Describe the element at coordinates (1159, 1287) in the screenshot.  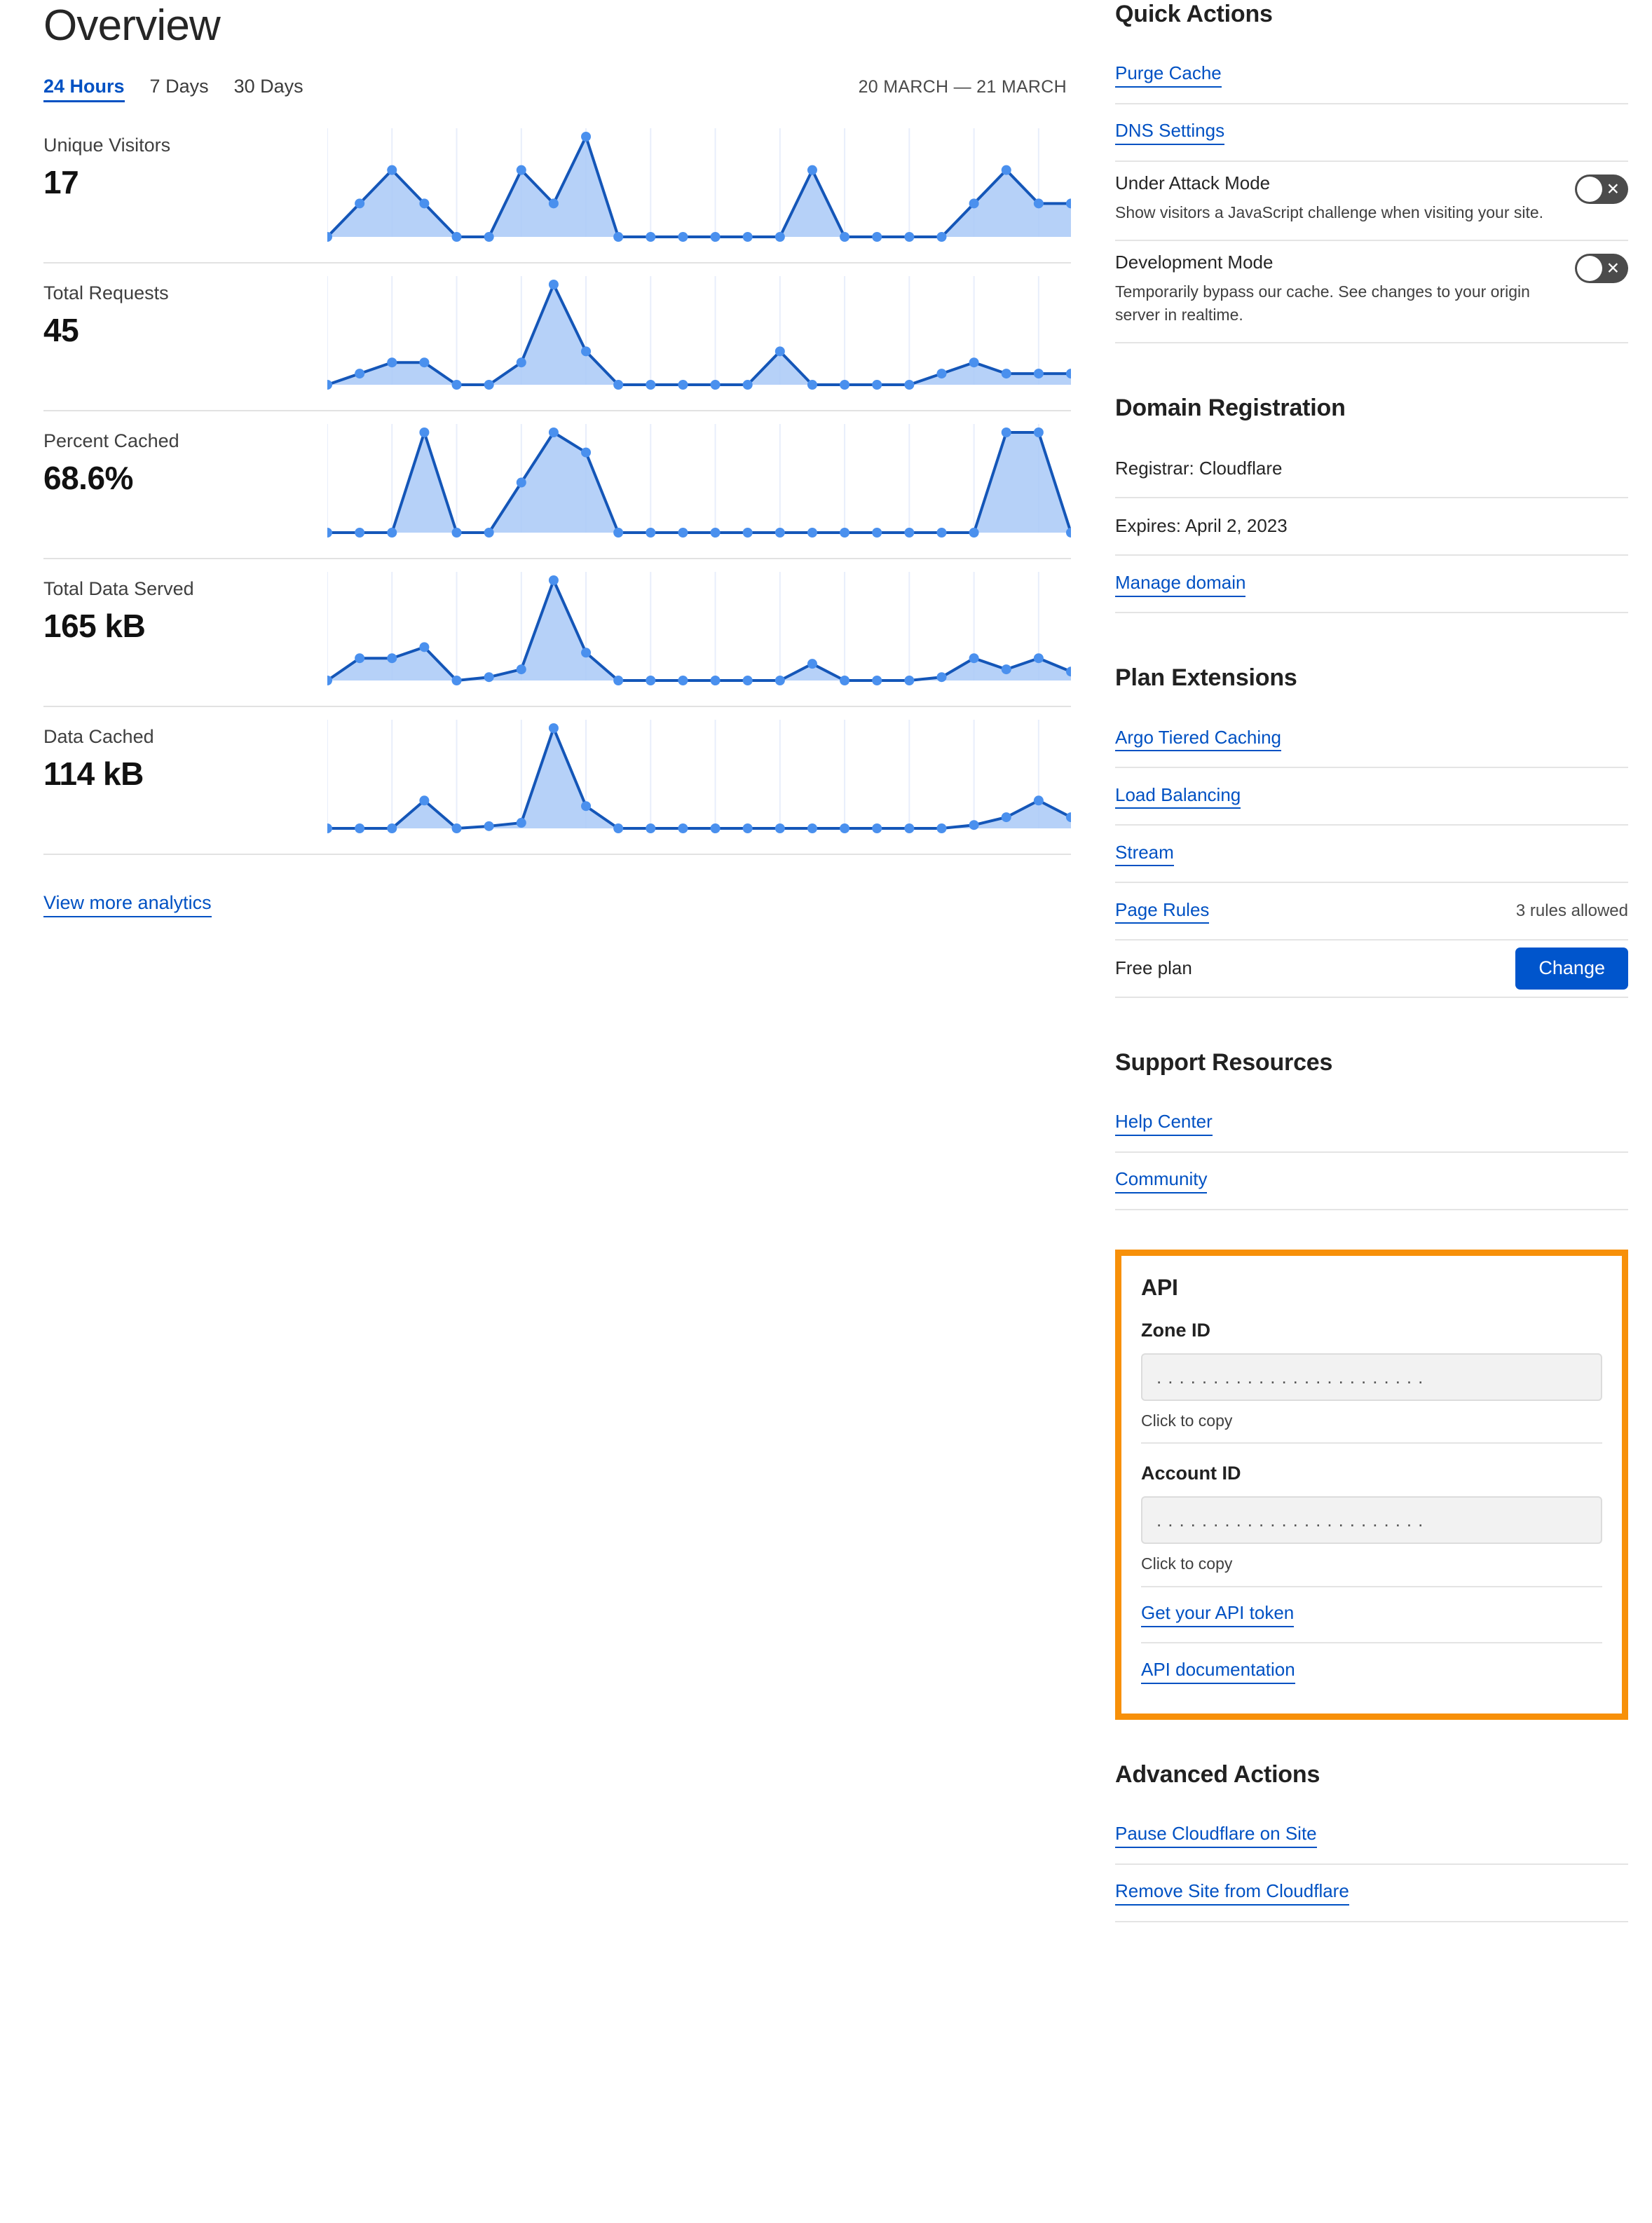
I see `api-title: API` at that location.